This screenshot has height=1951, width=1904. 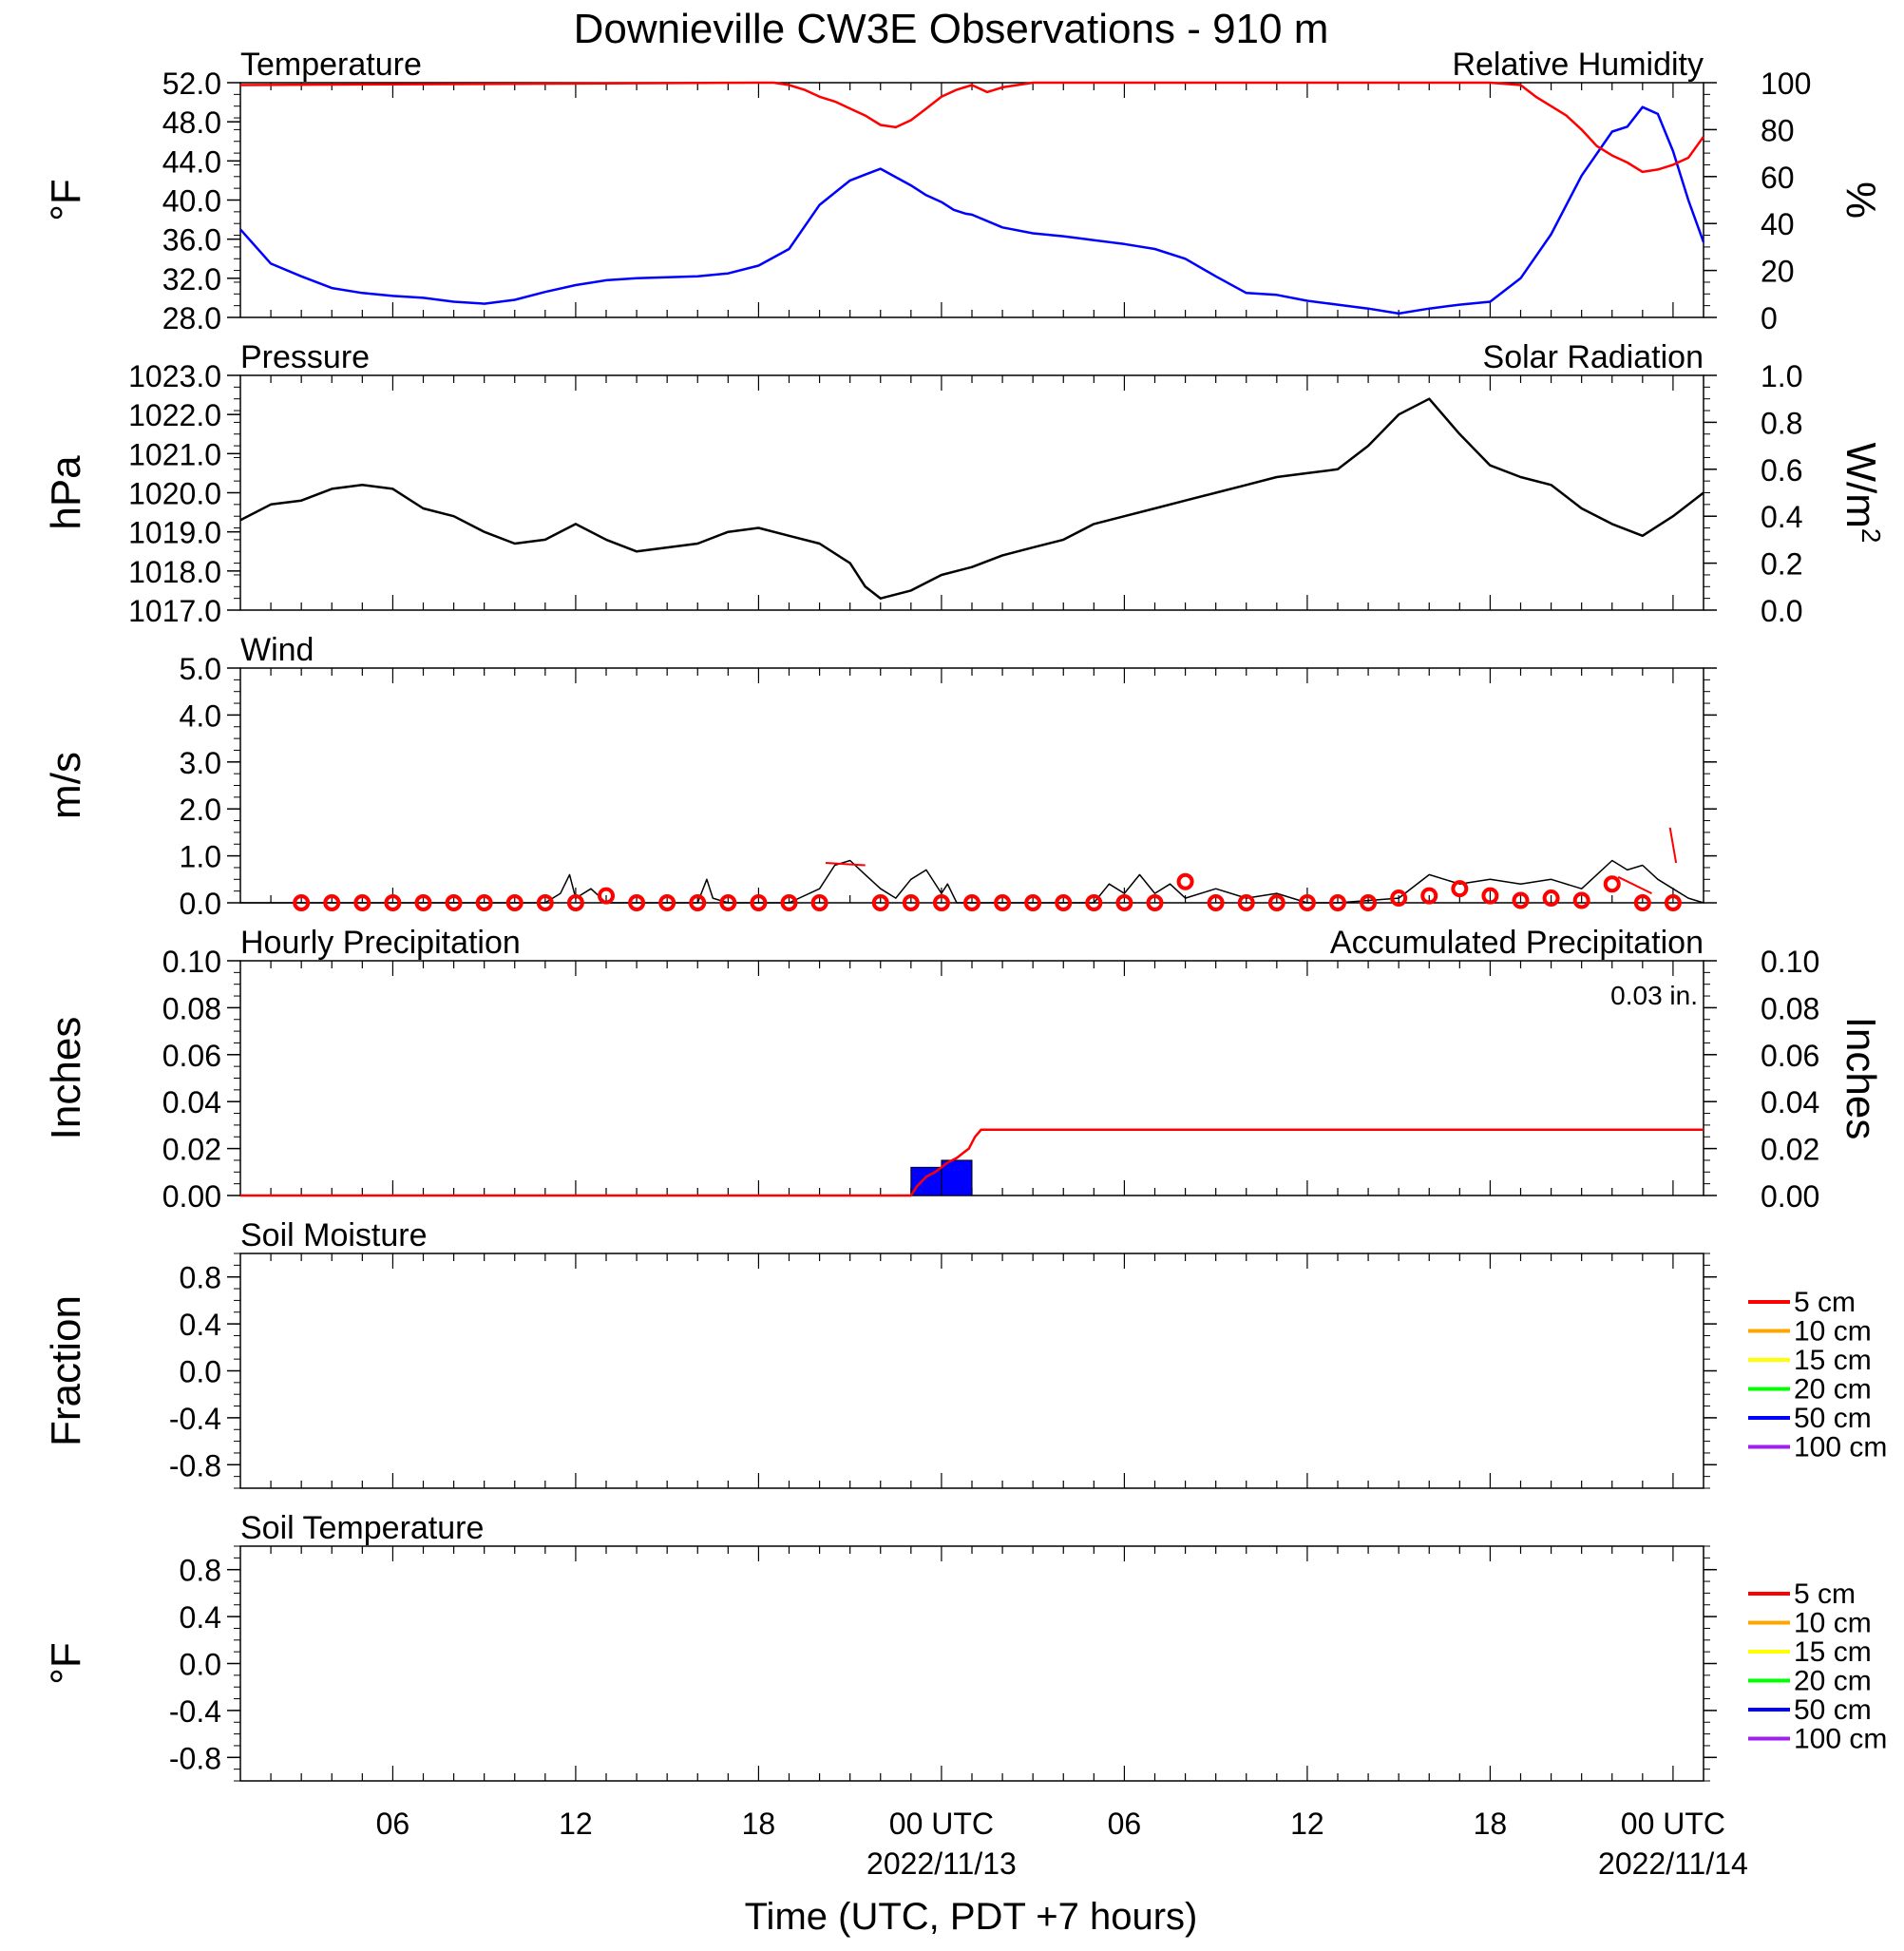 What do you see at coordinates (1781, 376) in the screenshot?
I see `y-tick-label-right: 1.0` at bounding box center [1781, 376].